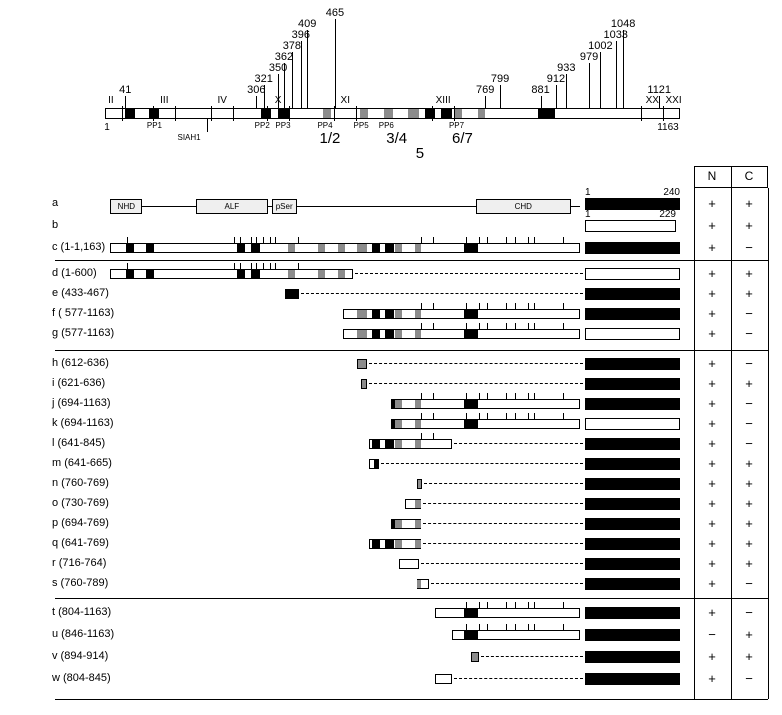 The image size is (782, 715). What do you see at coordinates (335, 13) in the screenshot?
I see `phospho-site-label: 465` at bounding box center [335, 13].